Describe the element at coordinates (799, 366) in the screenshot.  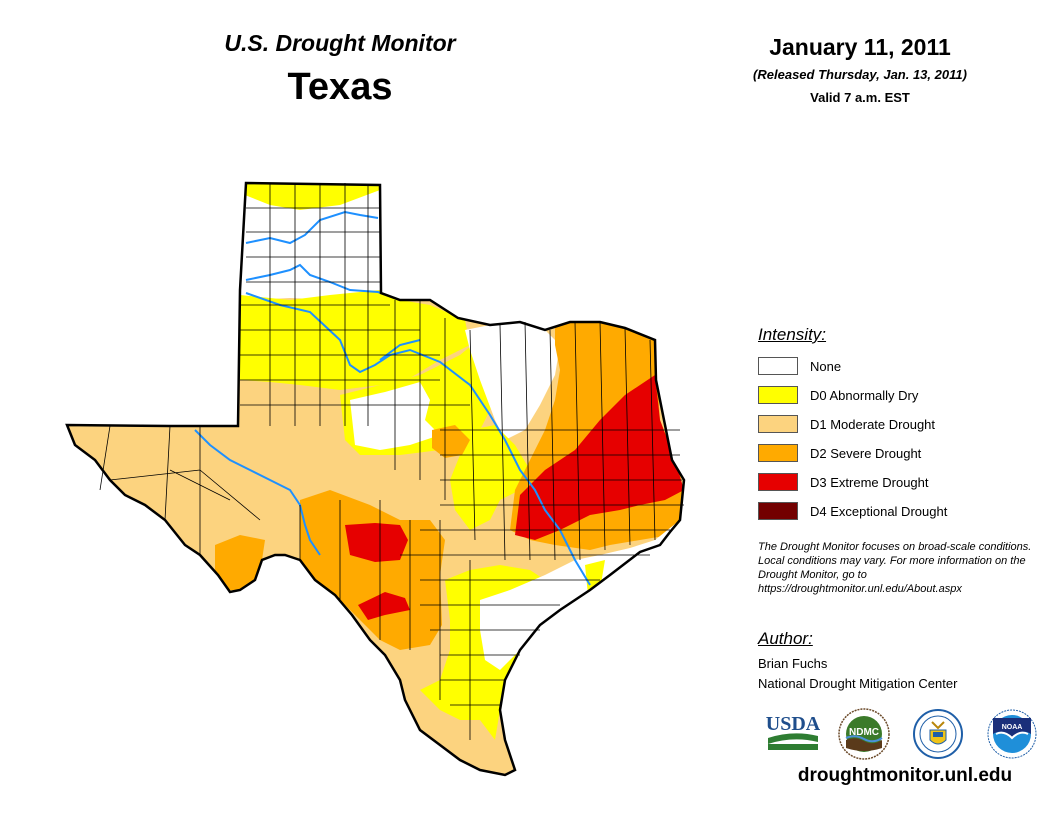
I see `legend-item-none: None` at that location.